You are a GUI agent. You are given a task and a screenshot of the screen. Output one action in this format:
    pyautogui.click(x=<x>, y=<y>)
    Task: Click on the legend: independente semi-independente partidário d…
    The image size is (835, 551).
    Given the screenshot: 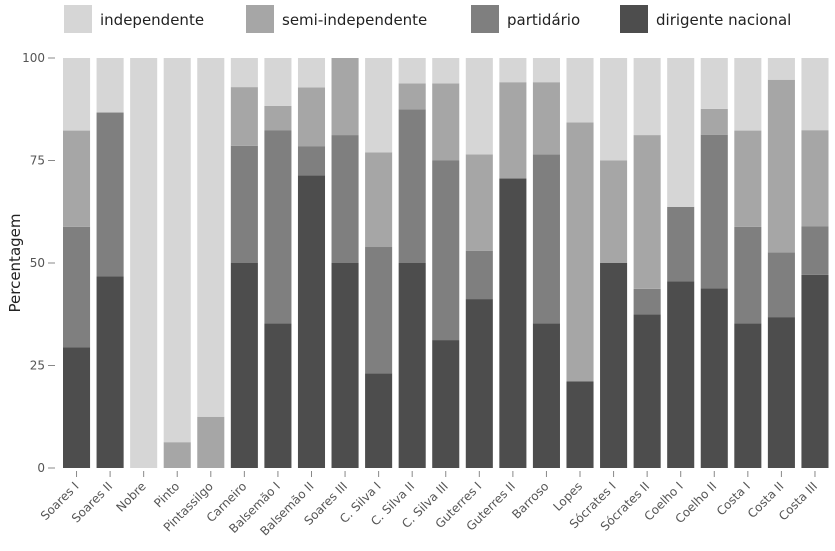 What is the action you would take?
    pyautogui.click(x=427, y=19)
    